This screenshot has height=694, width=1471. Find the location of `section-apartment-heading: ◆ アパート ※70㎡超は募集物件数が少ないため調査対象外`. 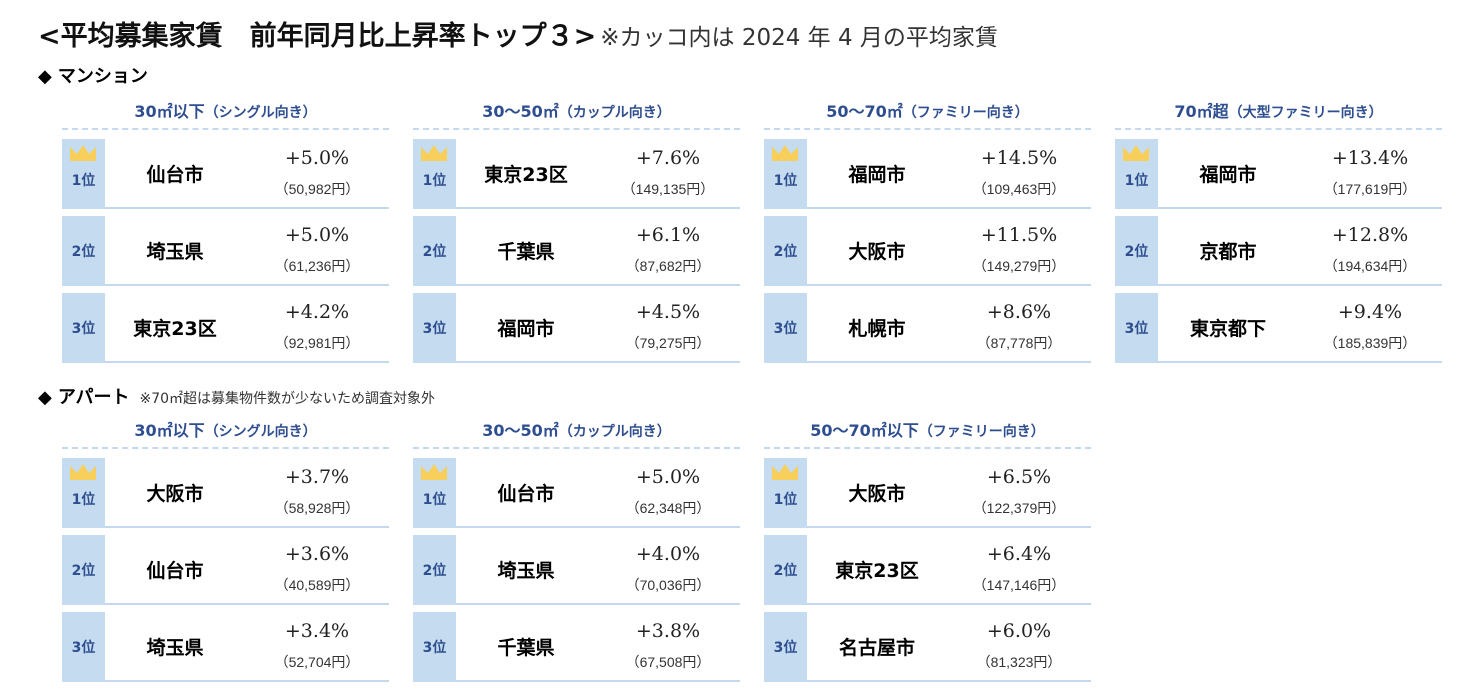

section-apartment-heading: ◆ アパート ※70㎡超は募集物件数が少ないため調査対象外 is located at coordinates (236, 396).